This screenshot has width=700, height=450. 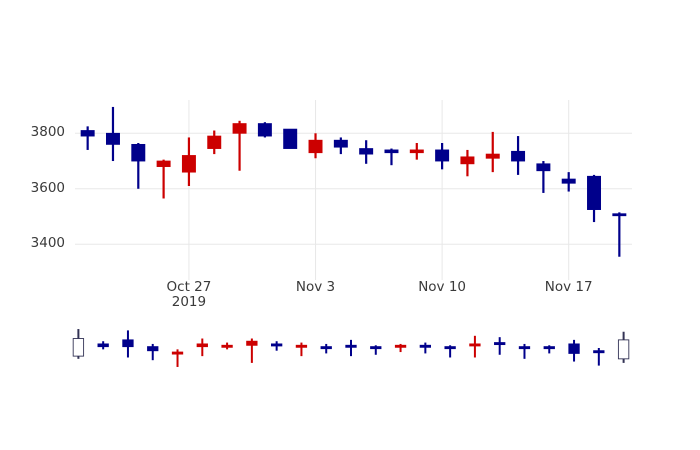 I want to click on x-axis-tick-label: Oct 27 2019, so click(x=189, y=294).